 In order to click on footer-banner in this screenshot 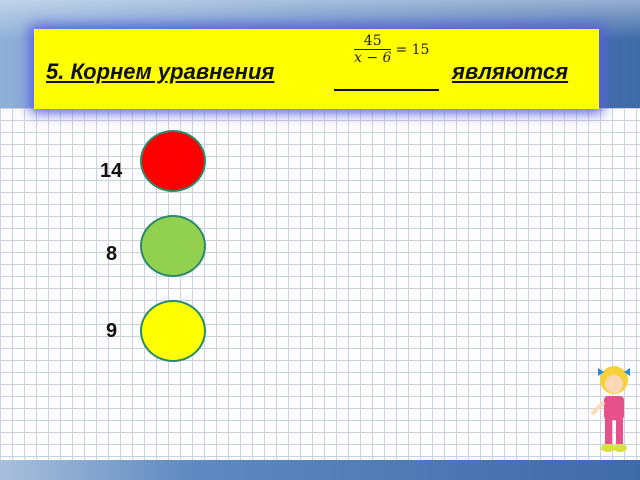, I will do `click(320, 470)`.